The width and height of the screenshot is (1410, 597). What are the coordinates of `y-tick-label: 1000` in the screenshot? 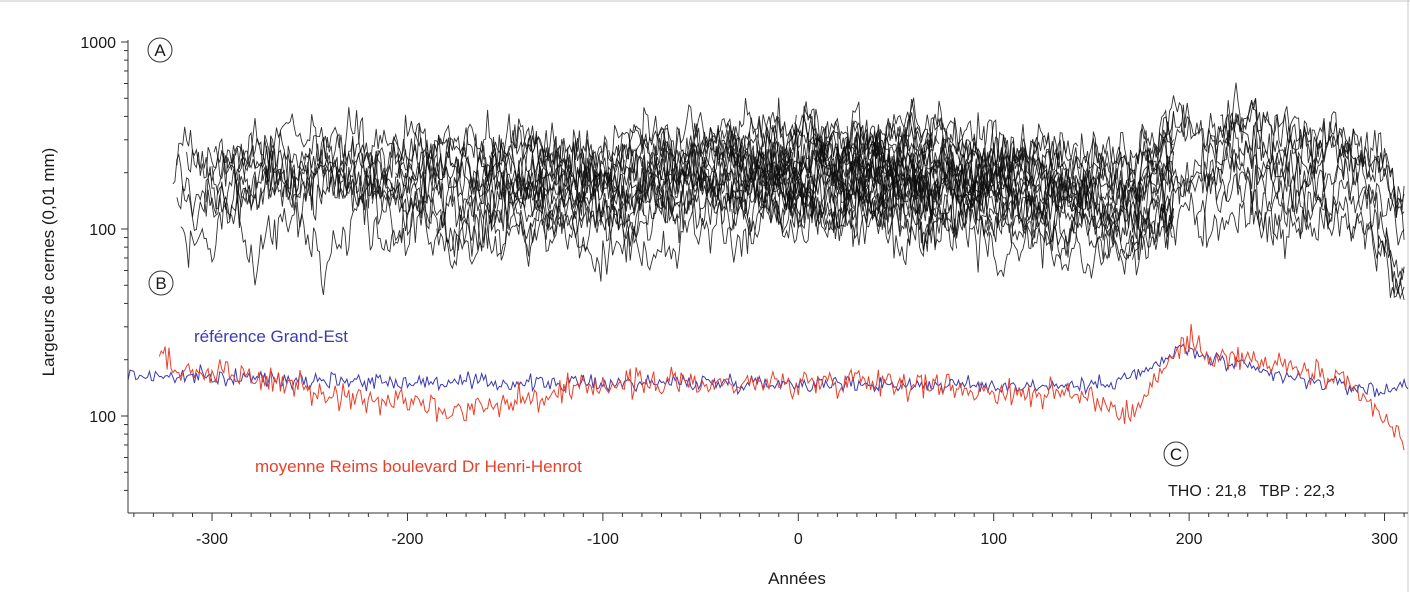 It's located at (98, 43).